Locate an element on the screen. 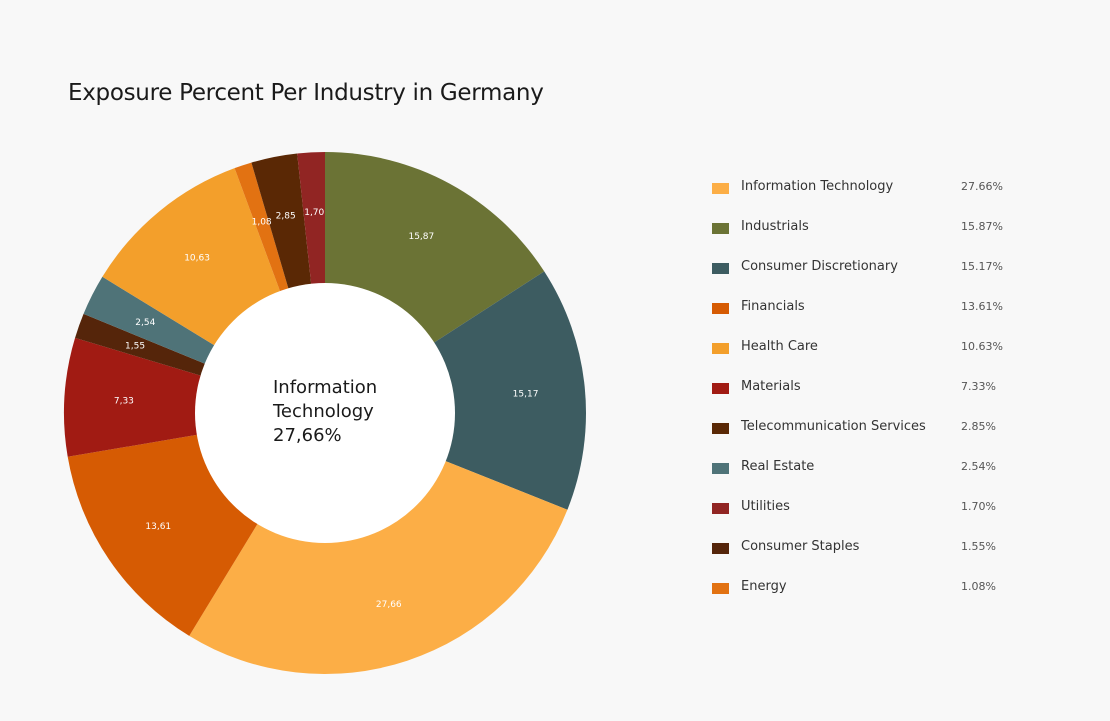  legend-item: Energy 1.08% is located at coordinates (862, 599).